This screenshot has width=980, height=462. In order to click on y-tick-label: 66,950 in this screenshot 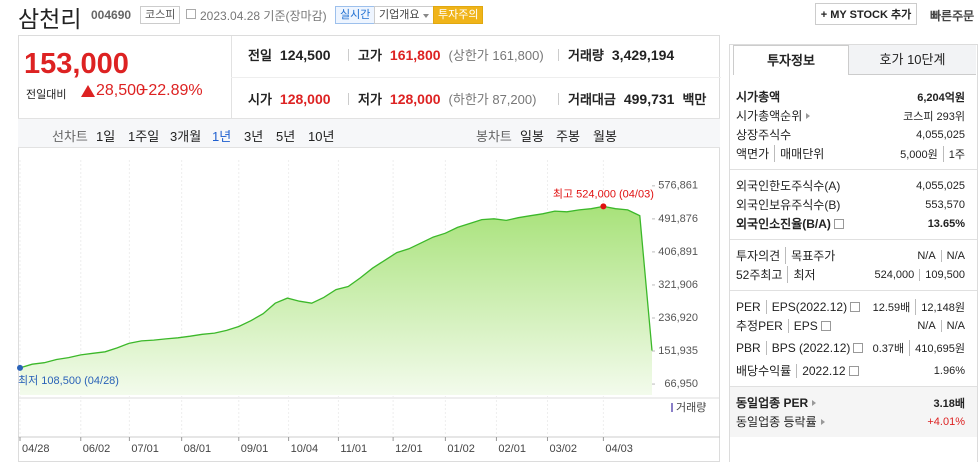, I will do `click(681, 384)`.